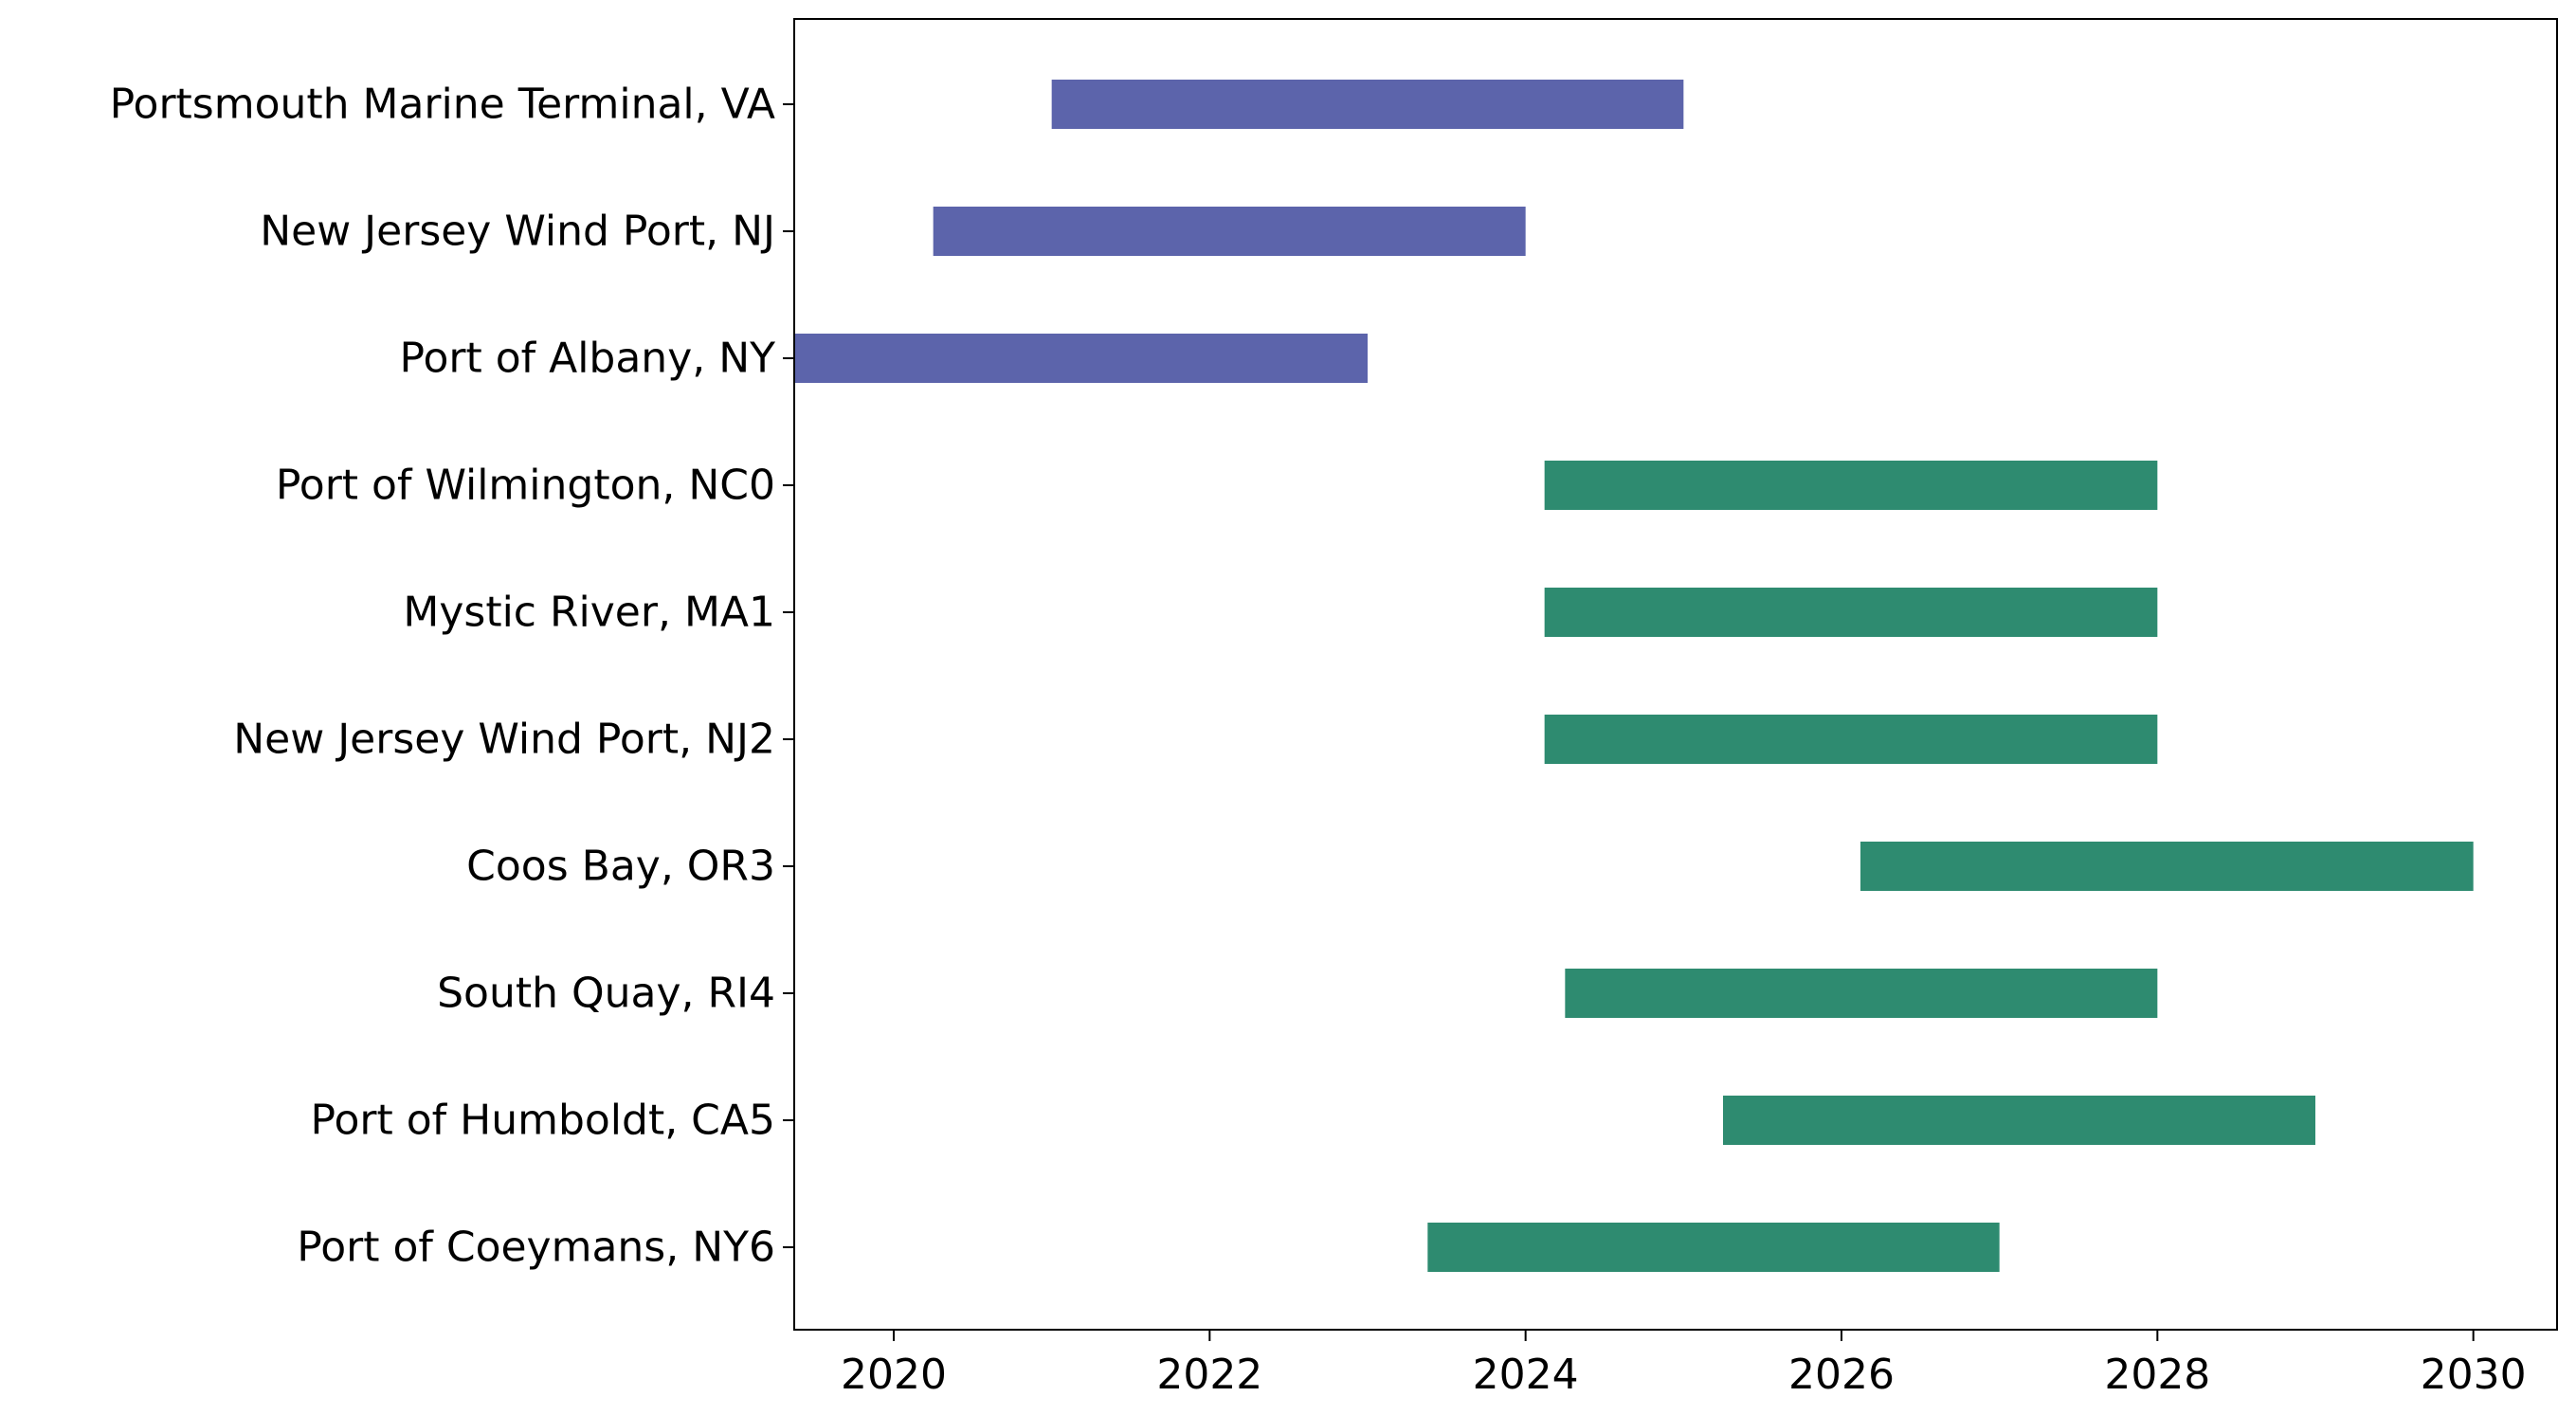 This screenshot has width=2576, height=1415. I want to click on x-tick-label: 2022, so click(1209, 1375).